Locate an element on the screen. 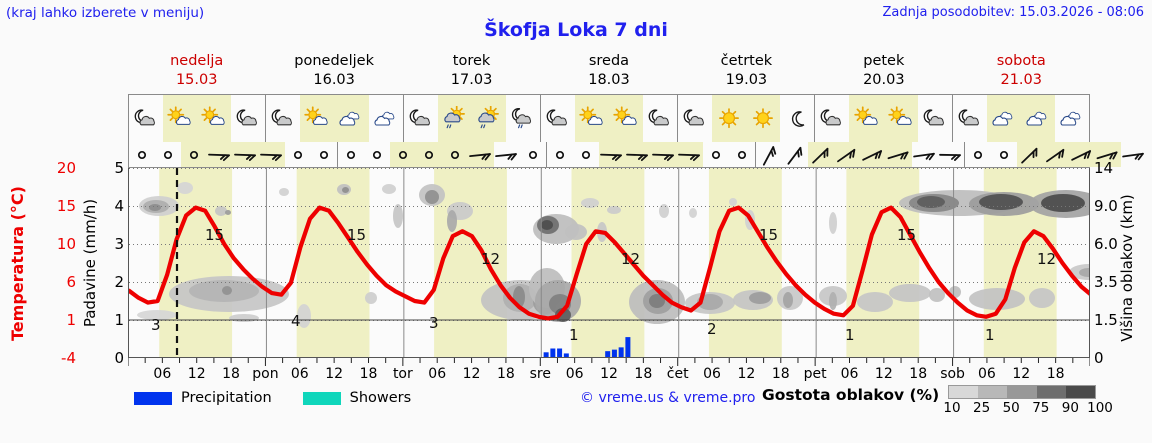 Image resolution: width=1152 pixels, height=443 pixels. day-name: petek is located at coordinates (884, 61).